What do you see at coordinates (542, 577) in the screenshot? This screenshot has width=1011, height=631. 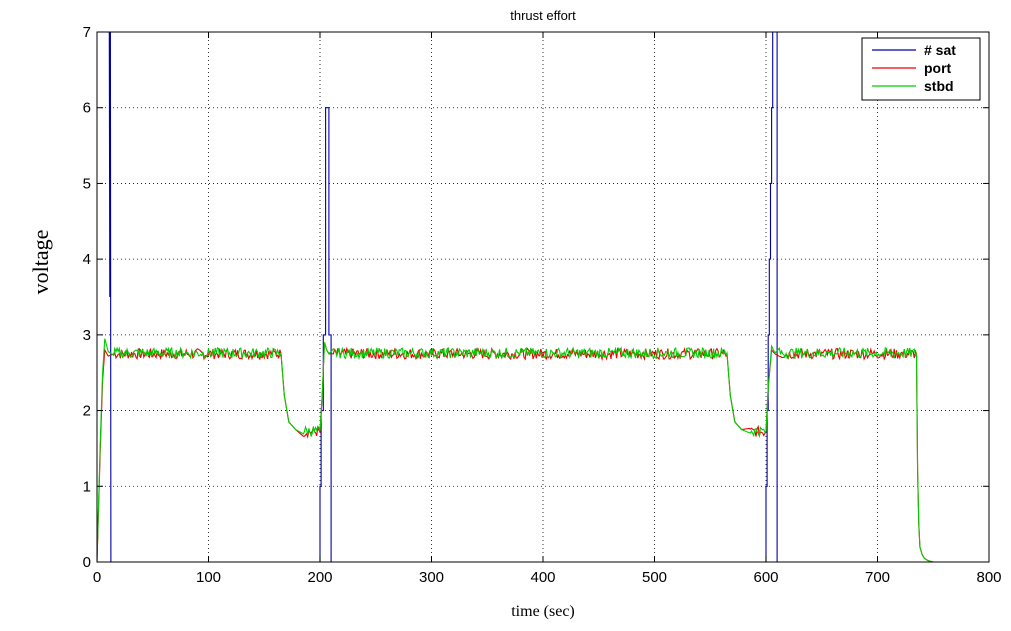 I see `x-tick-label: 400` at bounding box center [542, 577].